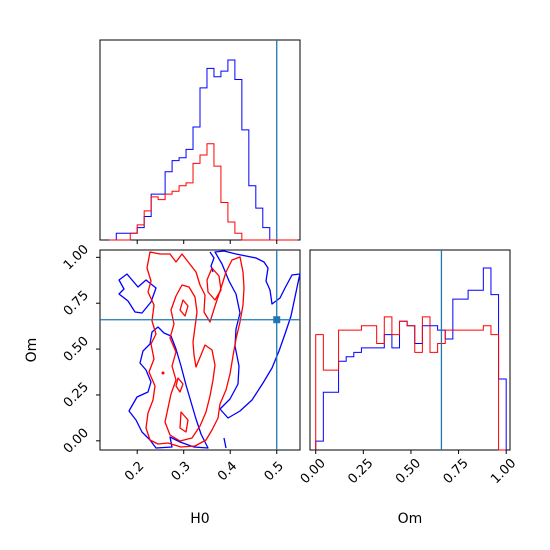 This screenshot has width=550, height=550. Describe the element at coordinates (225, 443) in the screenshot. I see `contour-blue-bottom-tail` at that location.